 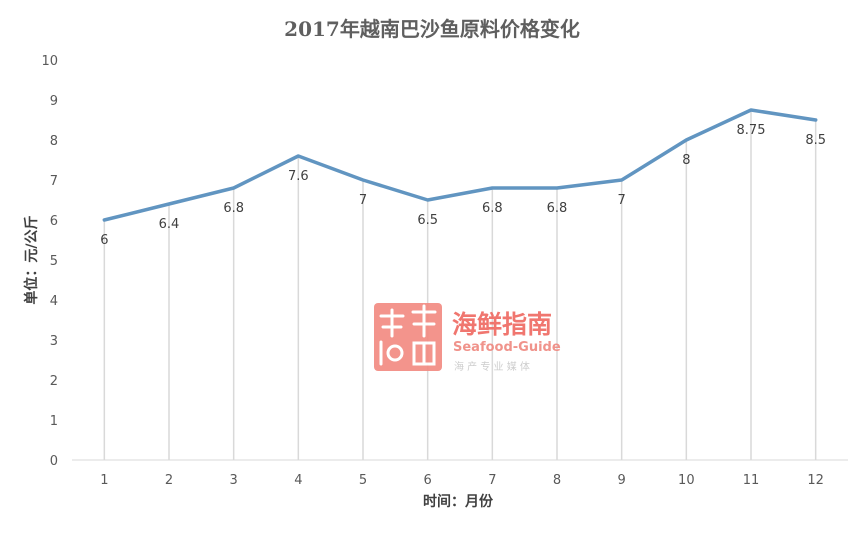 What do you see at coordinates (234, 480) in the screenshot?
I see `x-tick-label: 3` at bounding box center [234, 480].